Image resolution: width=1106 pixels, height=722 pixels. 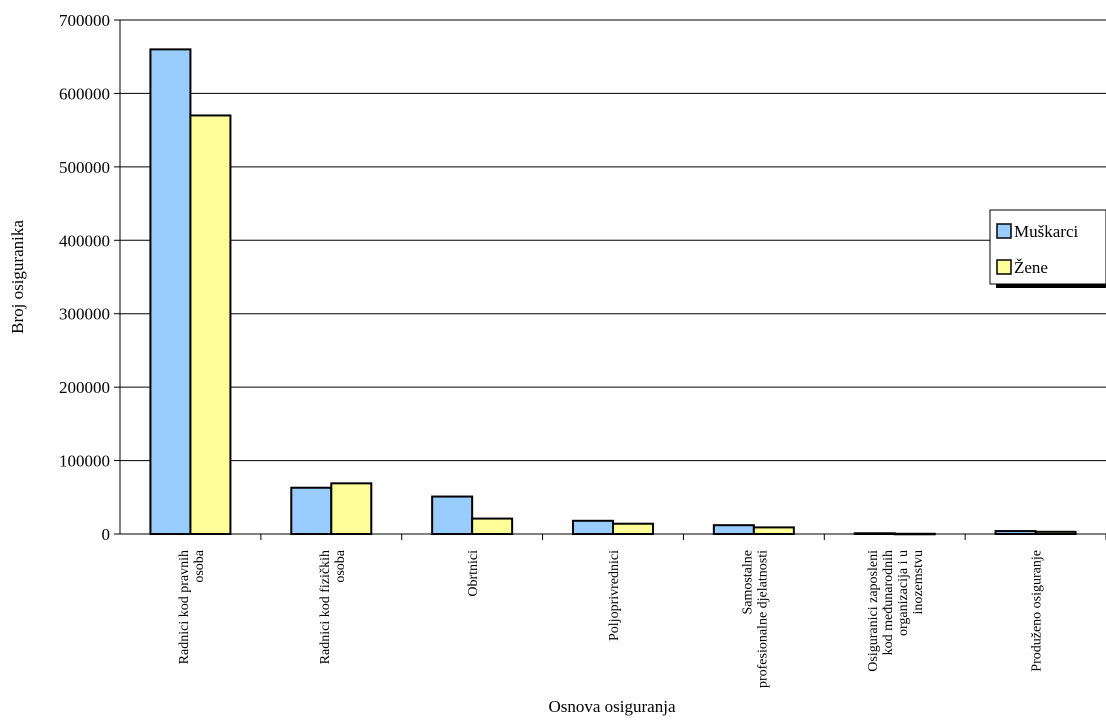 I want to click on x-tick-label-line: organizacija i u, so click(x=903, y=593).